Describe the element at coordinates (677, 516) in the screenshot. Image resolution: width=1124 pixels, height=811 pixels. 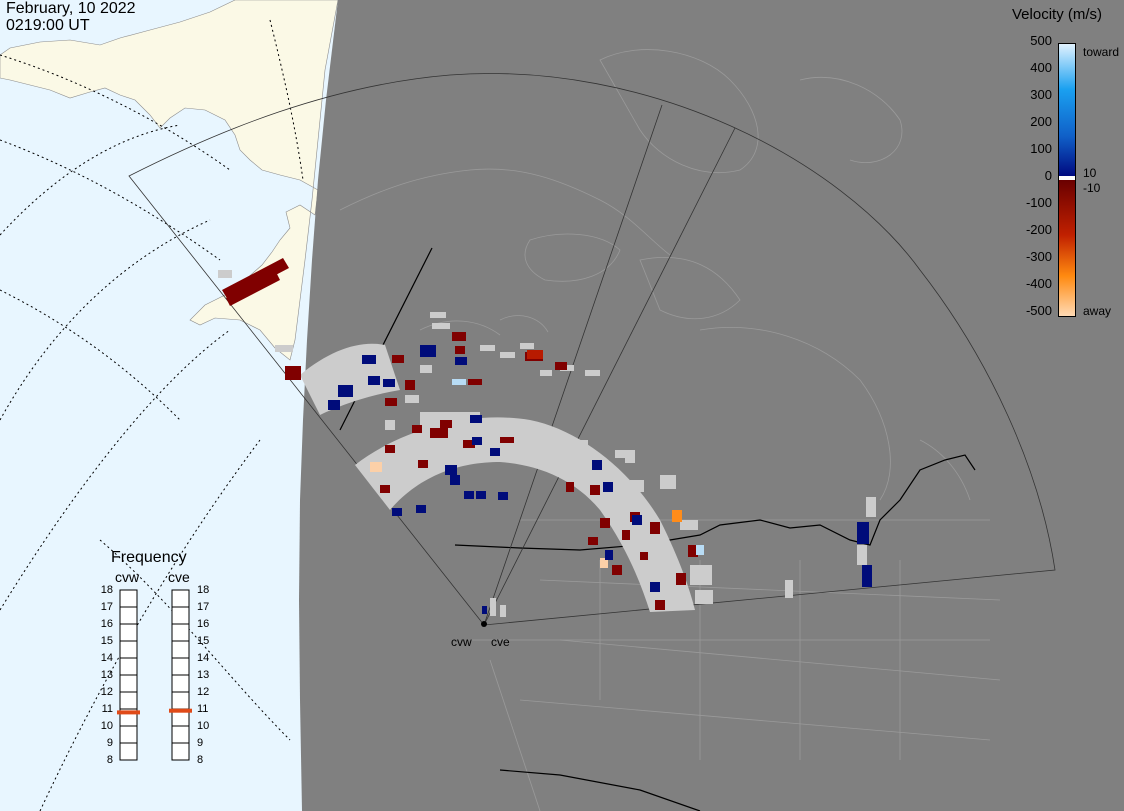
I see `velocity-away-fast-cells` at that location.